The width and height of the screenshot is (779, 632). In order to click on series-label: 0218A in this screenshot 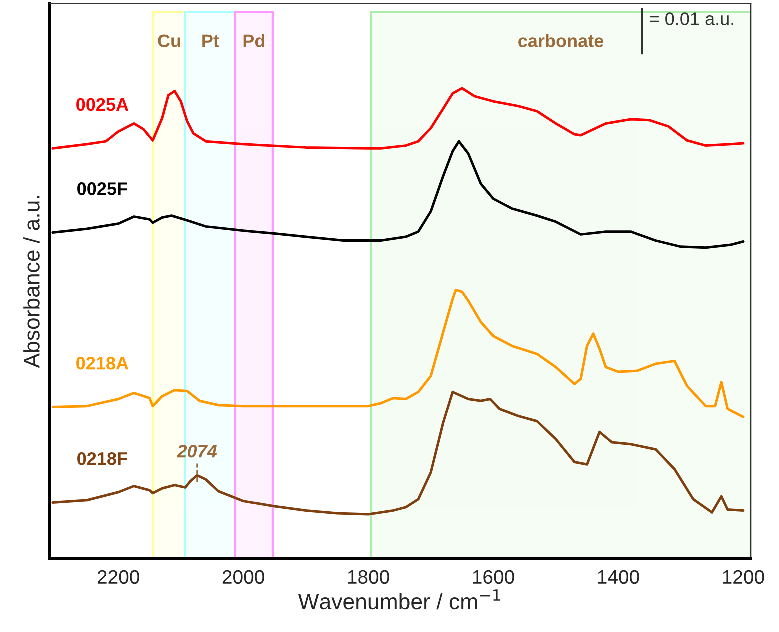, I will do `click(102, 363)`.